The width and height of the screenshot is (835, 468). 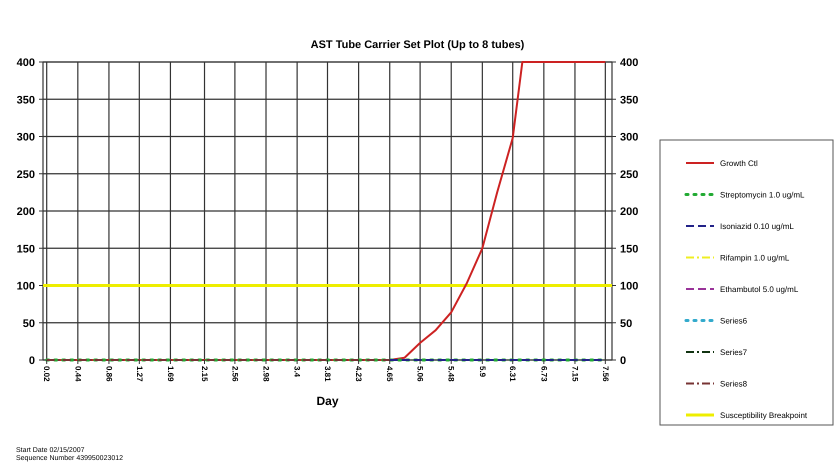 What do you see at coordinates (739, 163) in the screenshot?
I see `legend-label: Growth Ctl` at bounding box center [739, 163].